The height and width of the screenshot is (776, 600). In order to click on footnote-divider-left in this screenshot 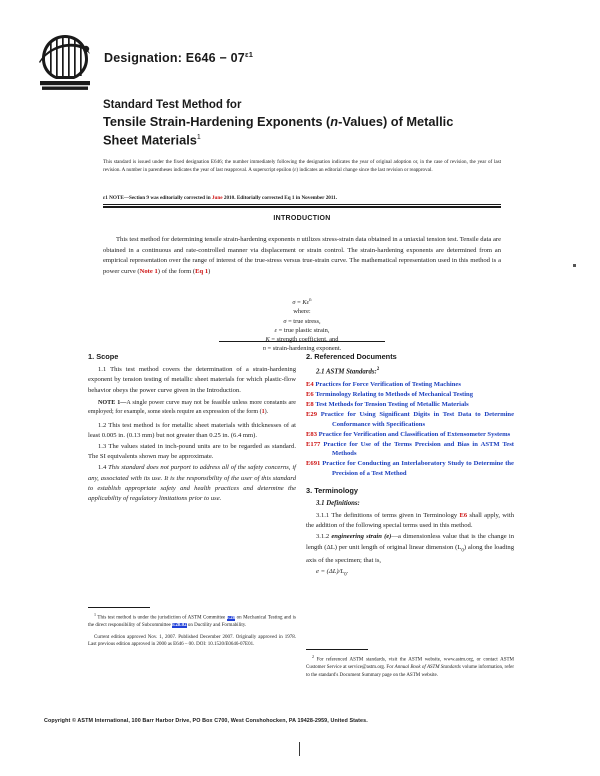, I will do `click(119, 607)`.